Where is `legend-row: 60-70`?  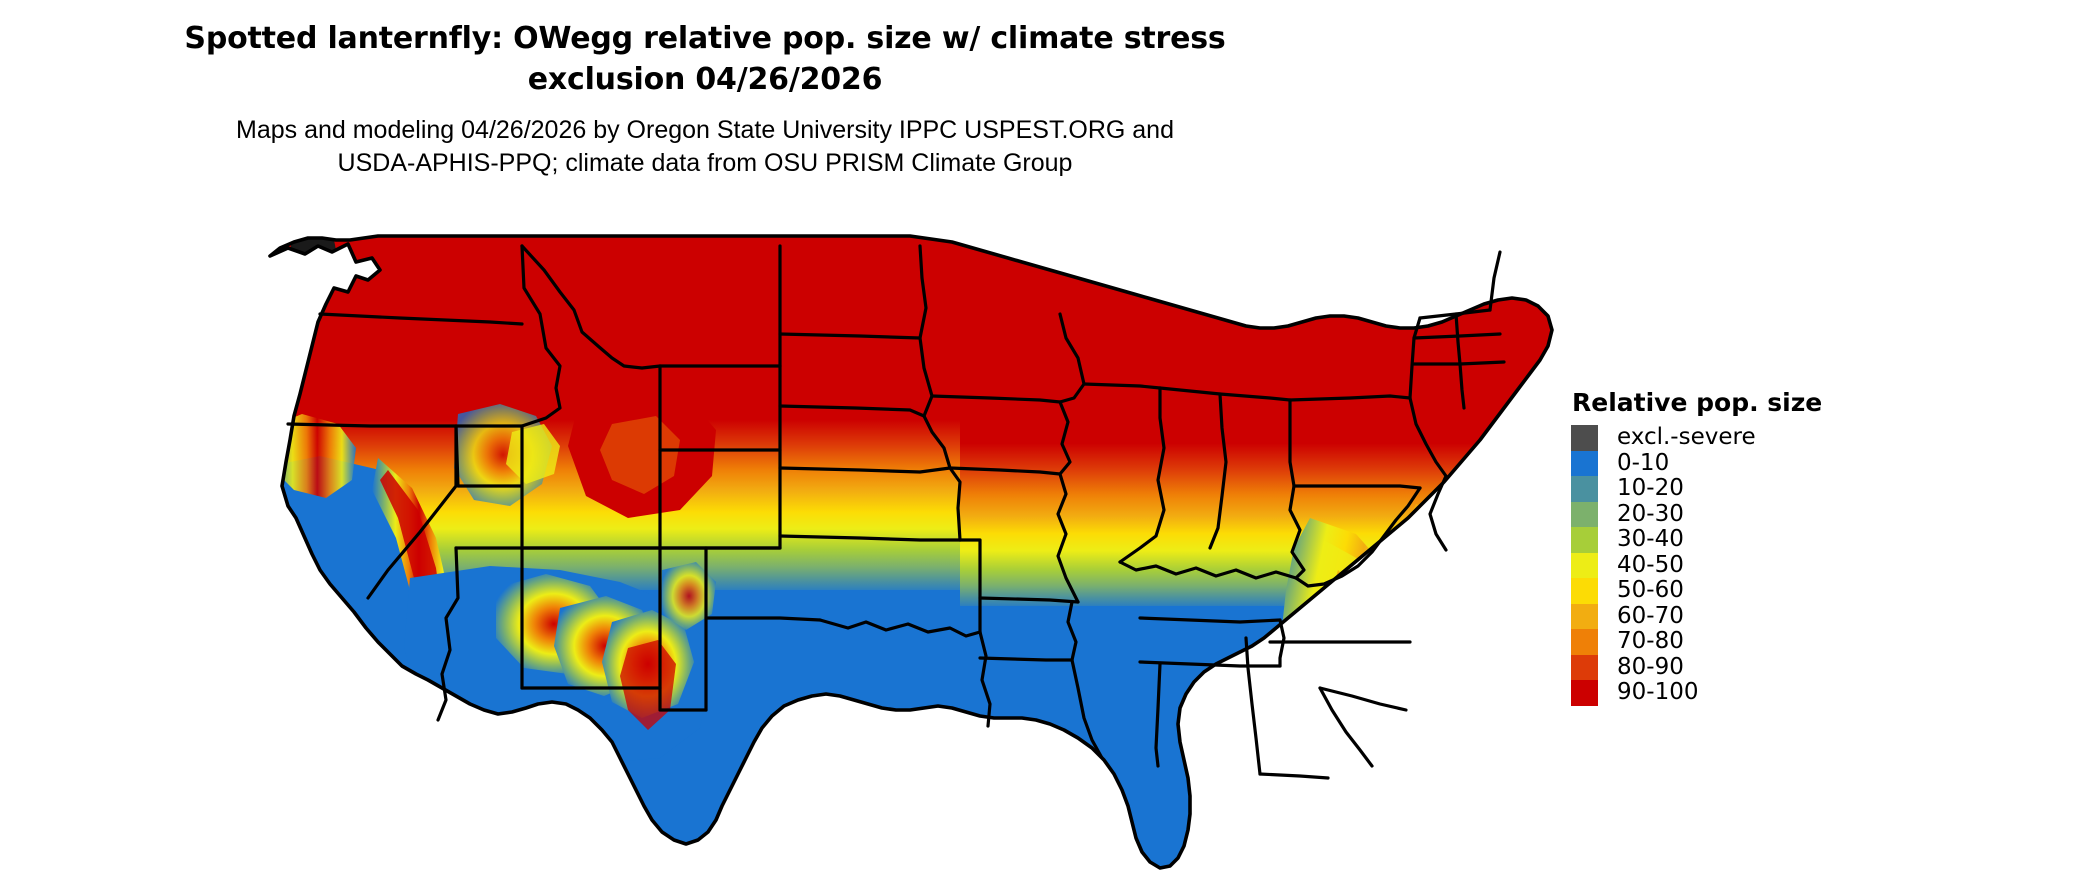
legend-row: 60-70 is located at coordinates (1736, 615).